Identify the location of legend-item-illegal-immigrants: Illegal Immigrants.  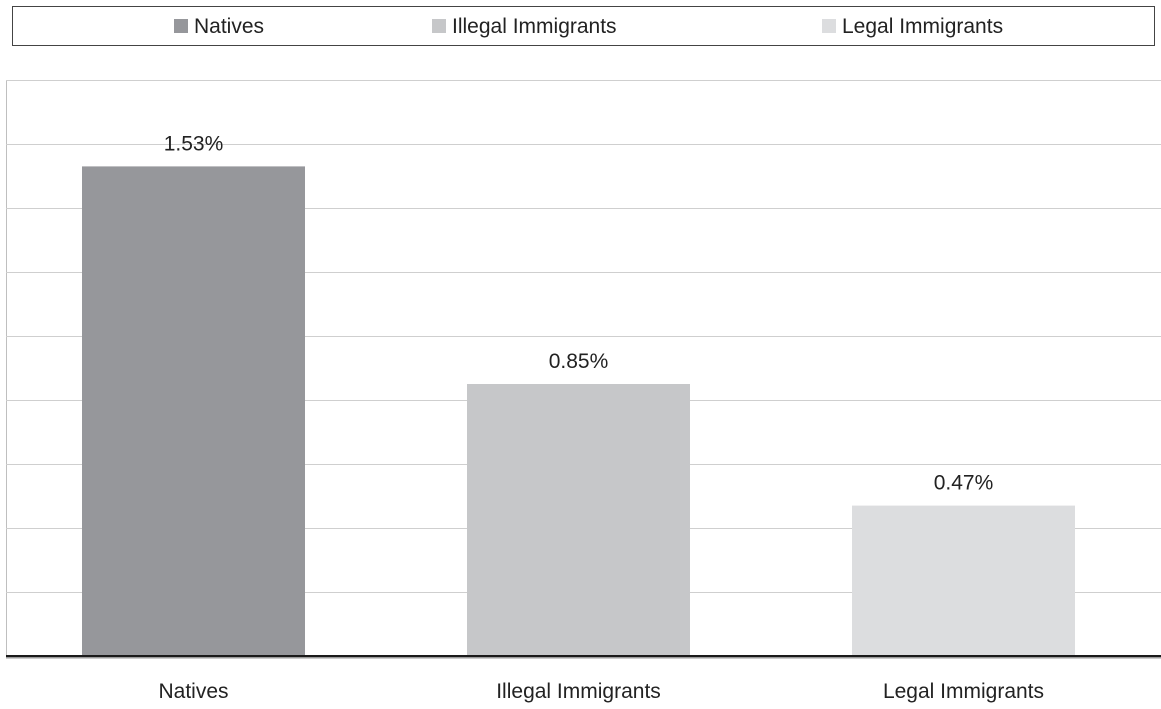
(524, 26).